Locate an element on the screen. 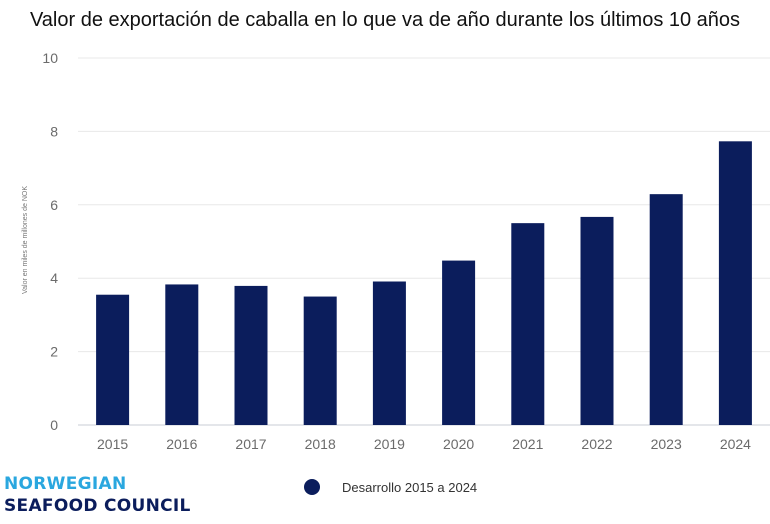 The height and width of the screenshot is (524, 770). x-tick-label: 2017 is located at coordinates (250, 444).